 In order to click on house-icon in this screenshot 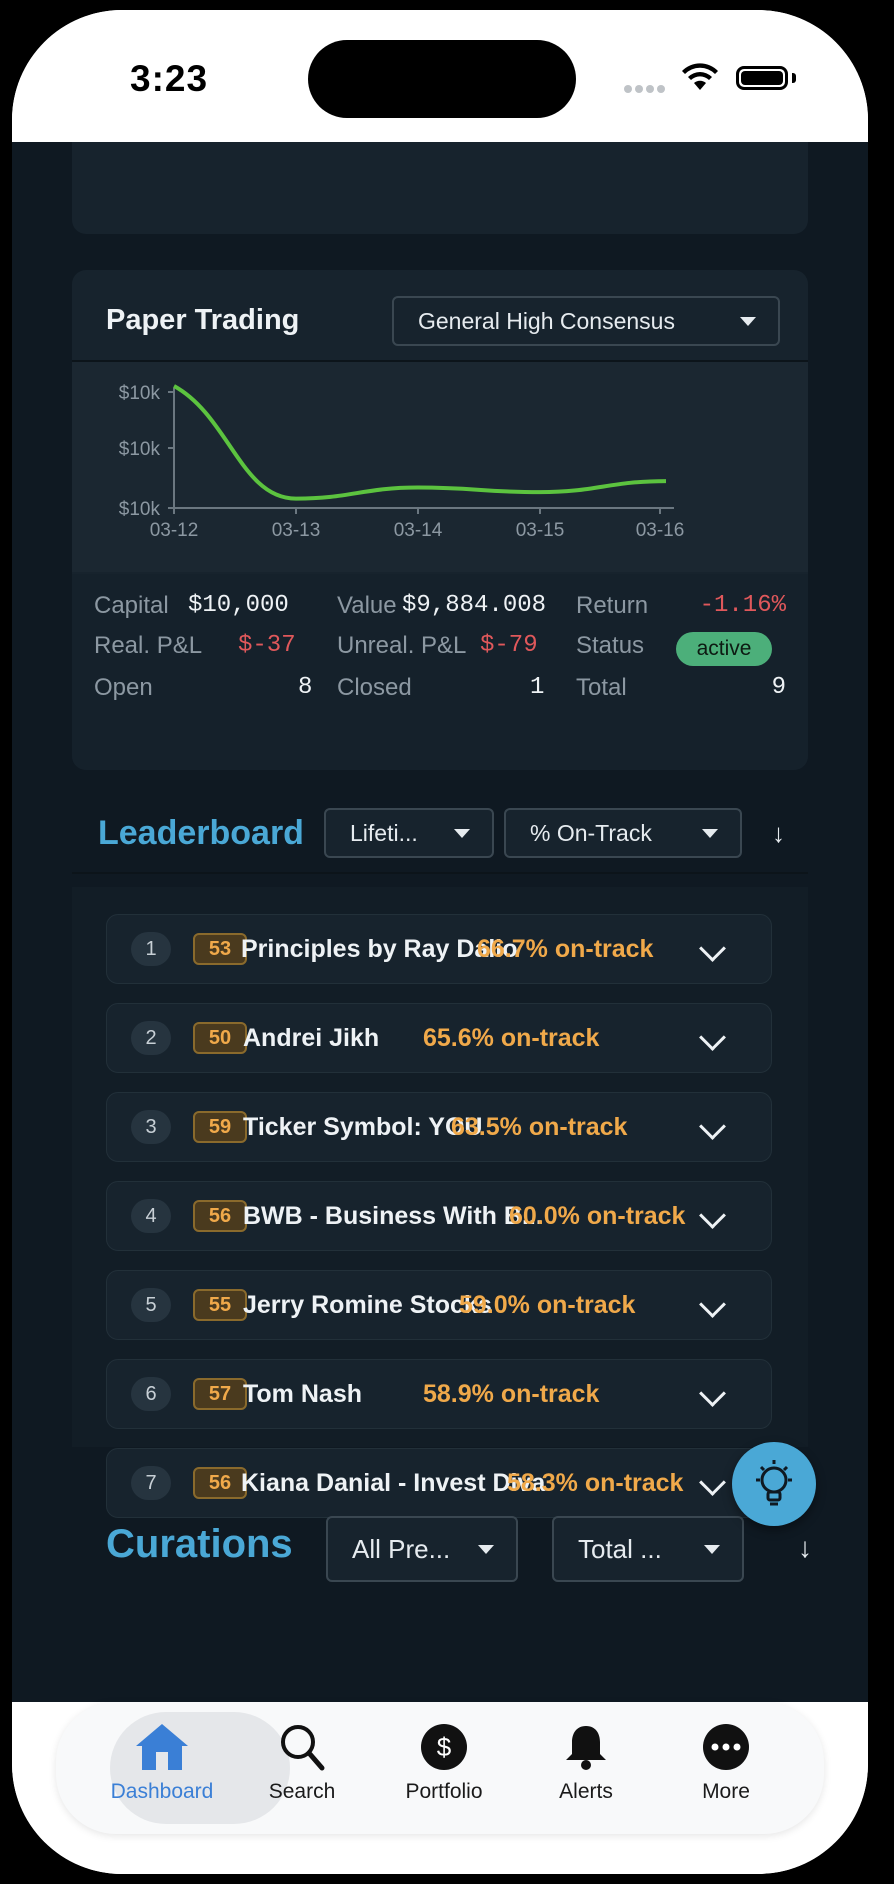, I will do `click(162, 1747)`.